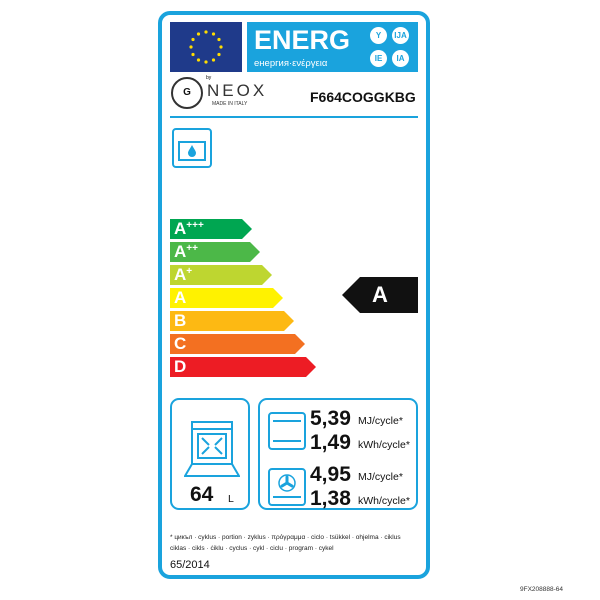 This screenshot has width=600, height=600. I want to click on energy-class-bar: A++, so click(215, 252).